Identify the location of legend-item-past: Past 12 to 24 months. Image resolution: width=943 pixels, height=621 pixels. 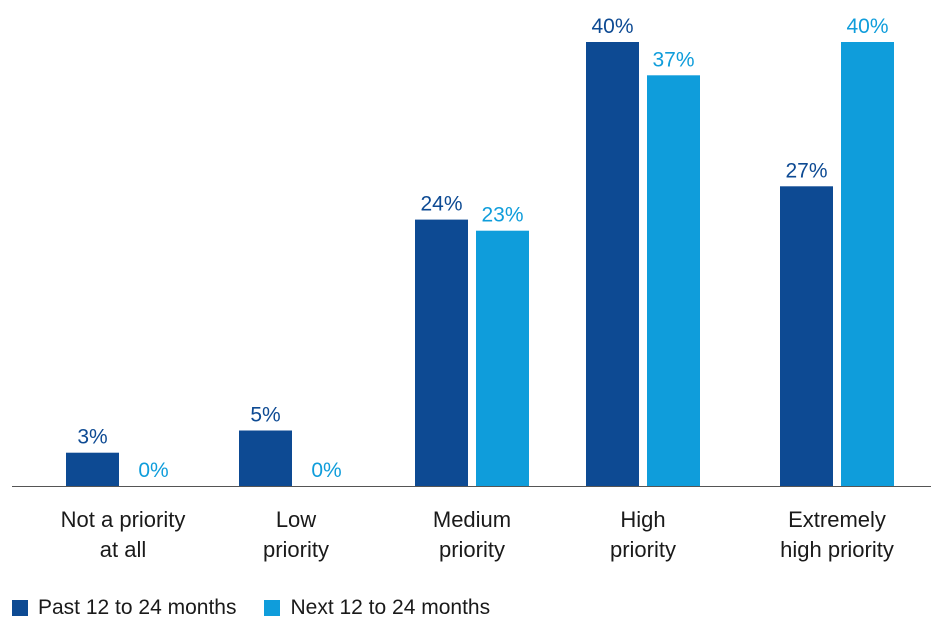
(124, 608).